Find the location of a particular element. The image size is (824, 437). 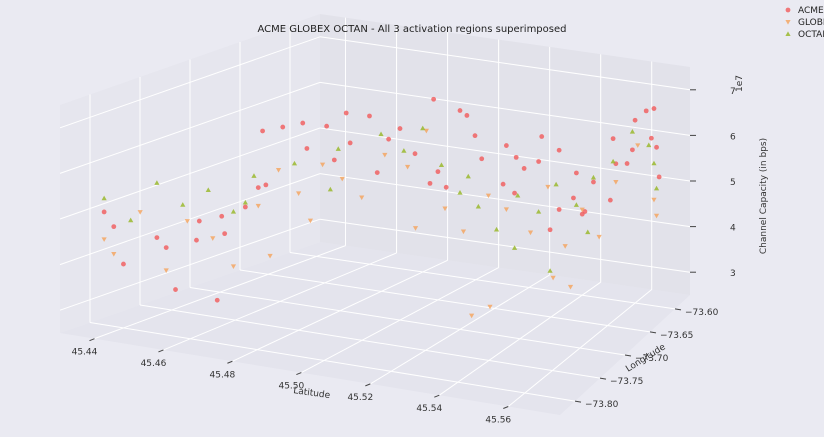

legend-marker-octan is located at coordinates (788, 33).